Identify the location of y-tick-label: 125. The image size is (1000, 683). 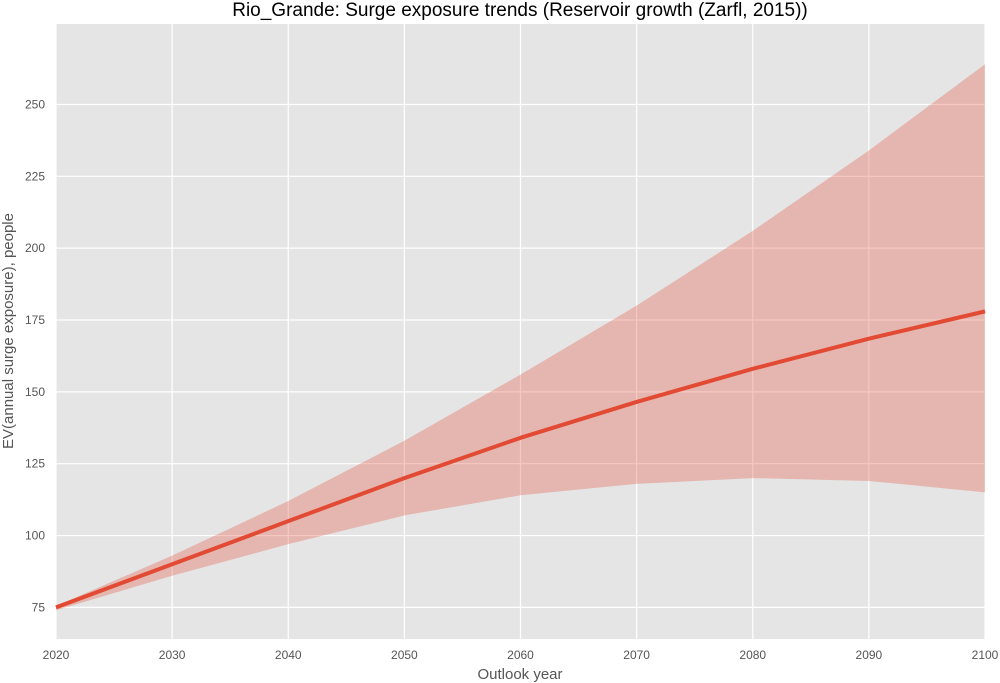
(35, 464).